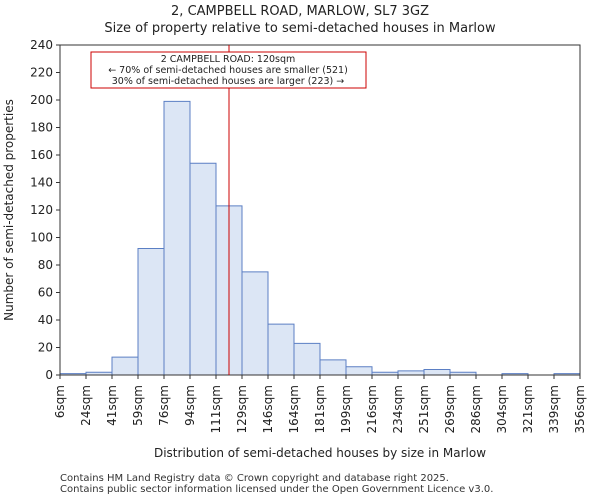 The height and width of the screenshot is (500, 600). Describe the element at coordinates (45, 293) in the screenshot. I see `y-tick-label: 60` at that location.